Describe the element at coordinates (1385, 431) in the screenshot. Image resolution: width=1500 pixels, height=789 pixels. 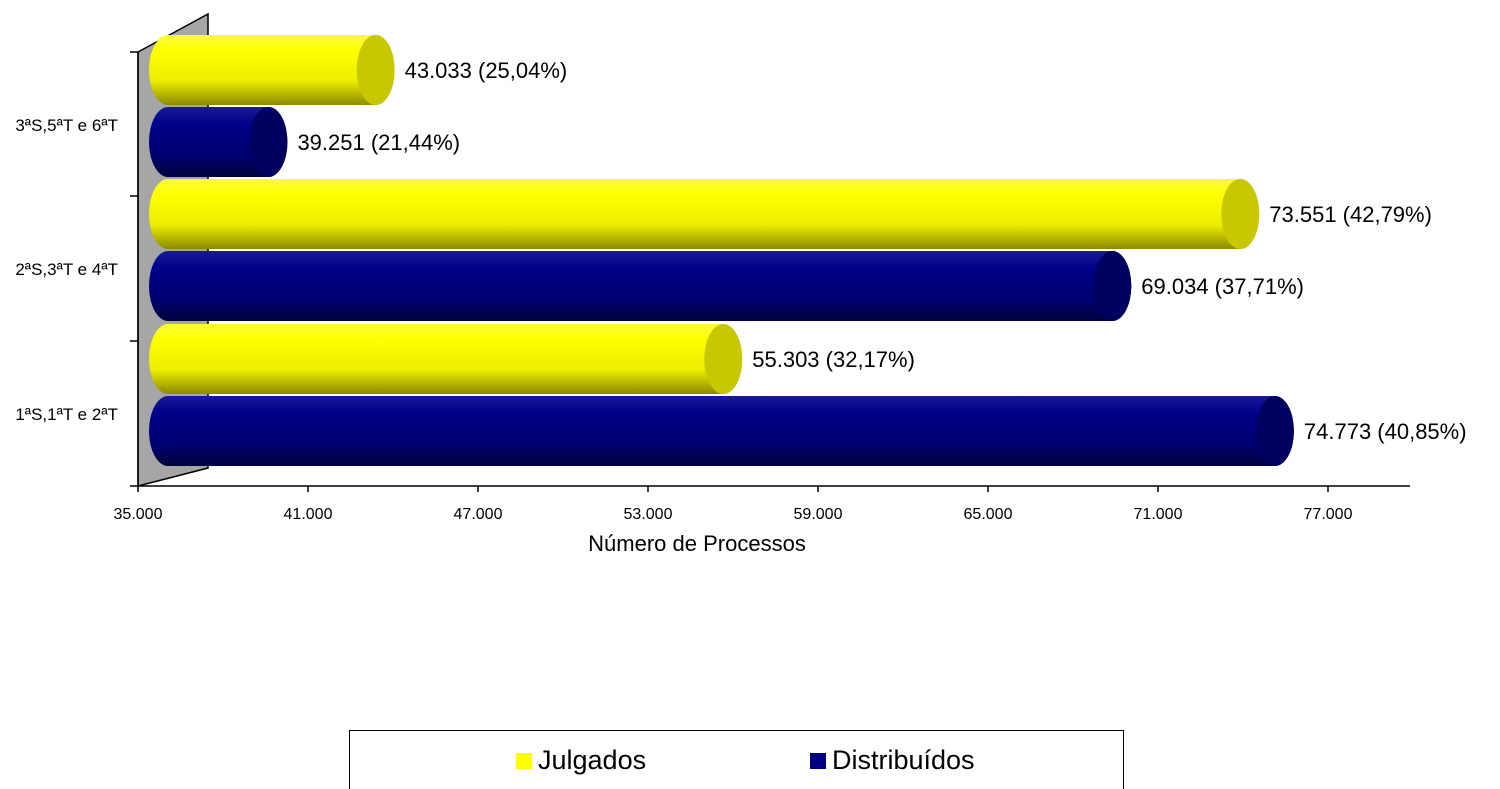
I see `data-label: 74.773 (40,85%)` at that location.